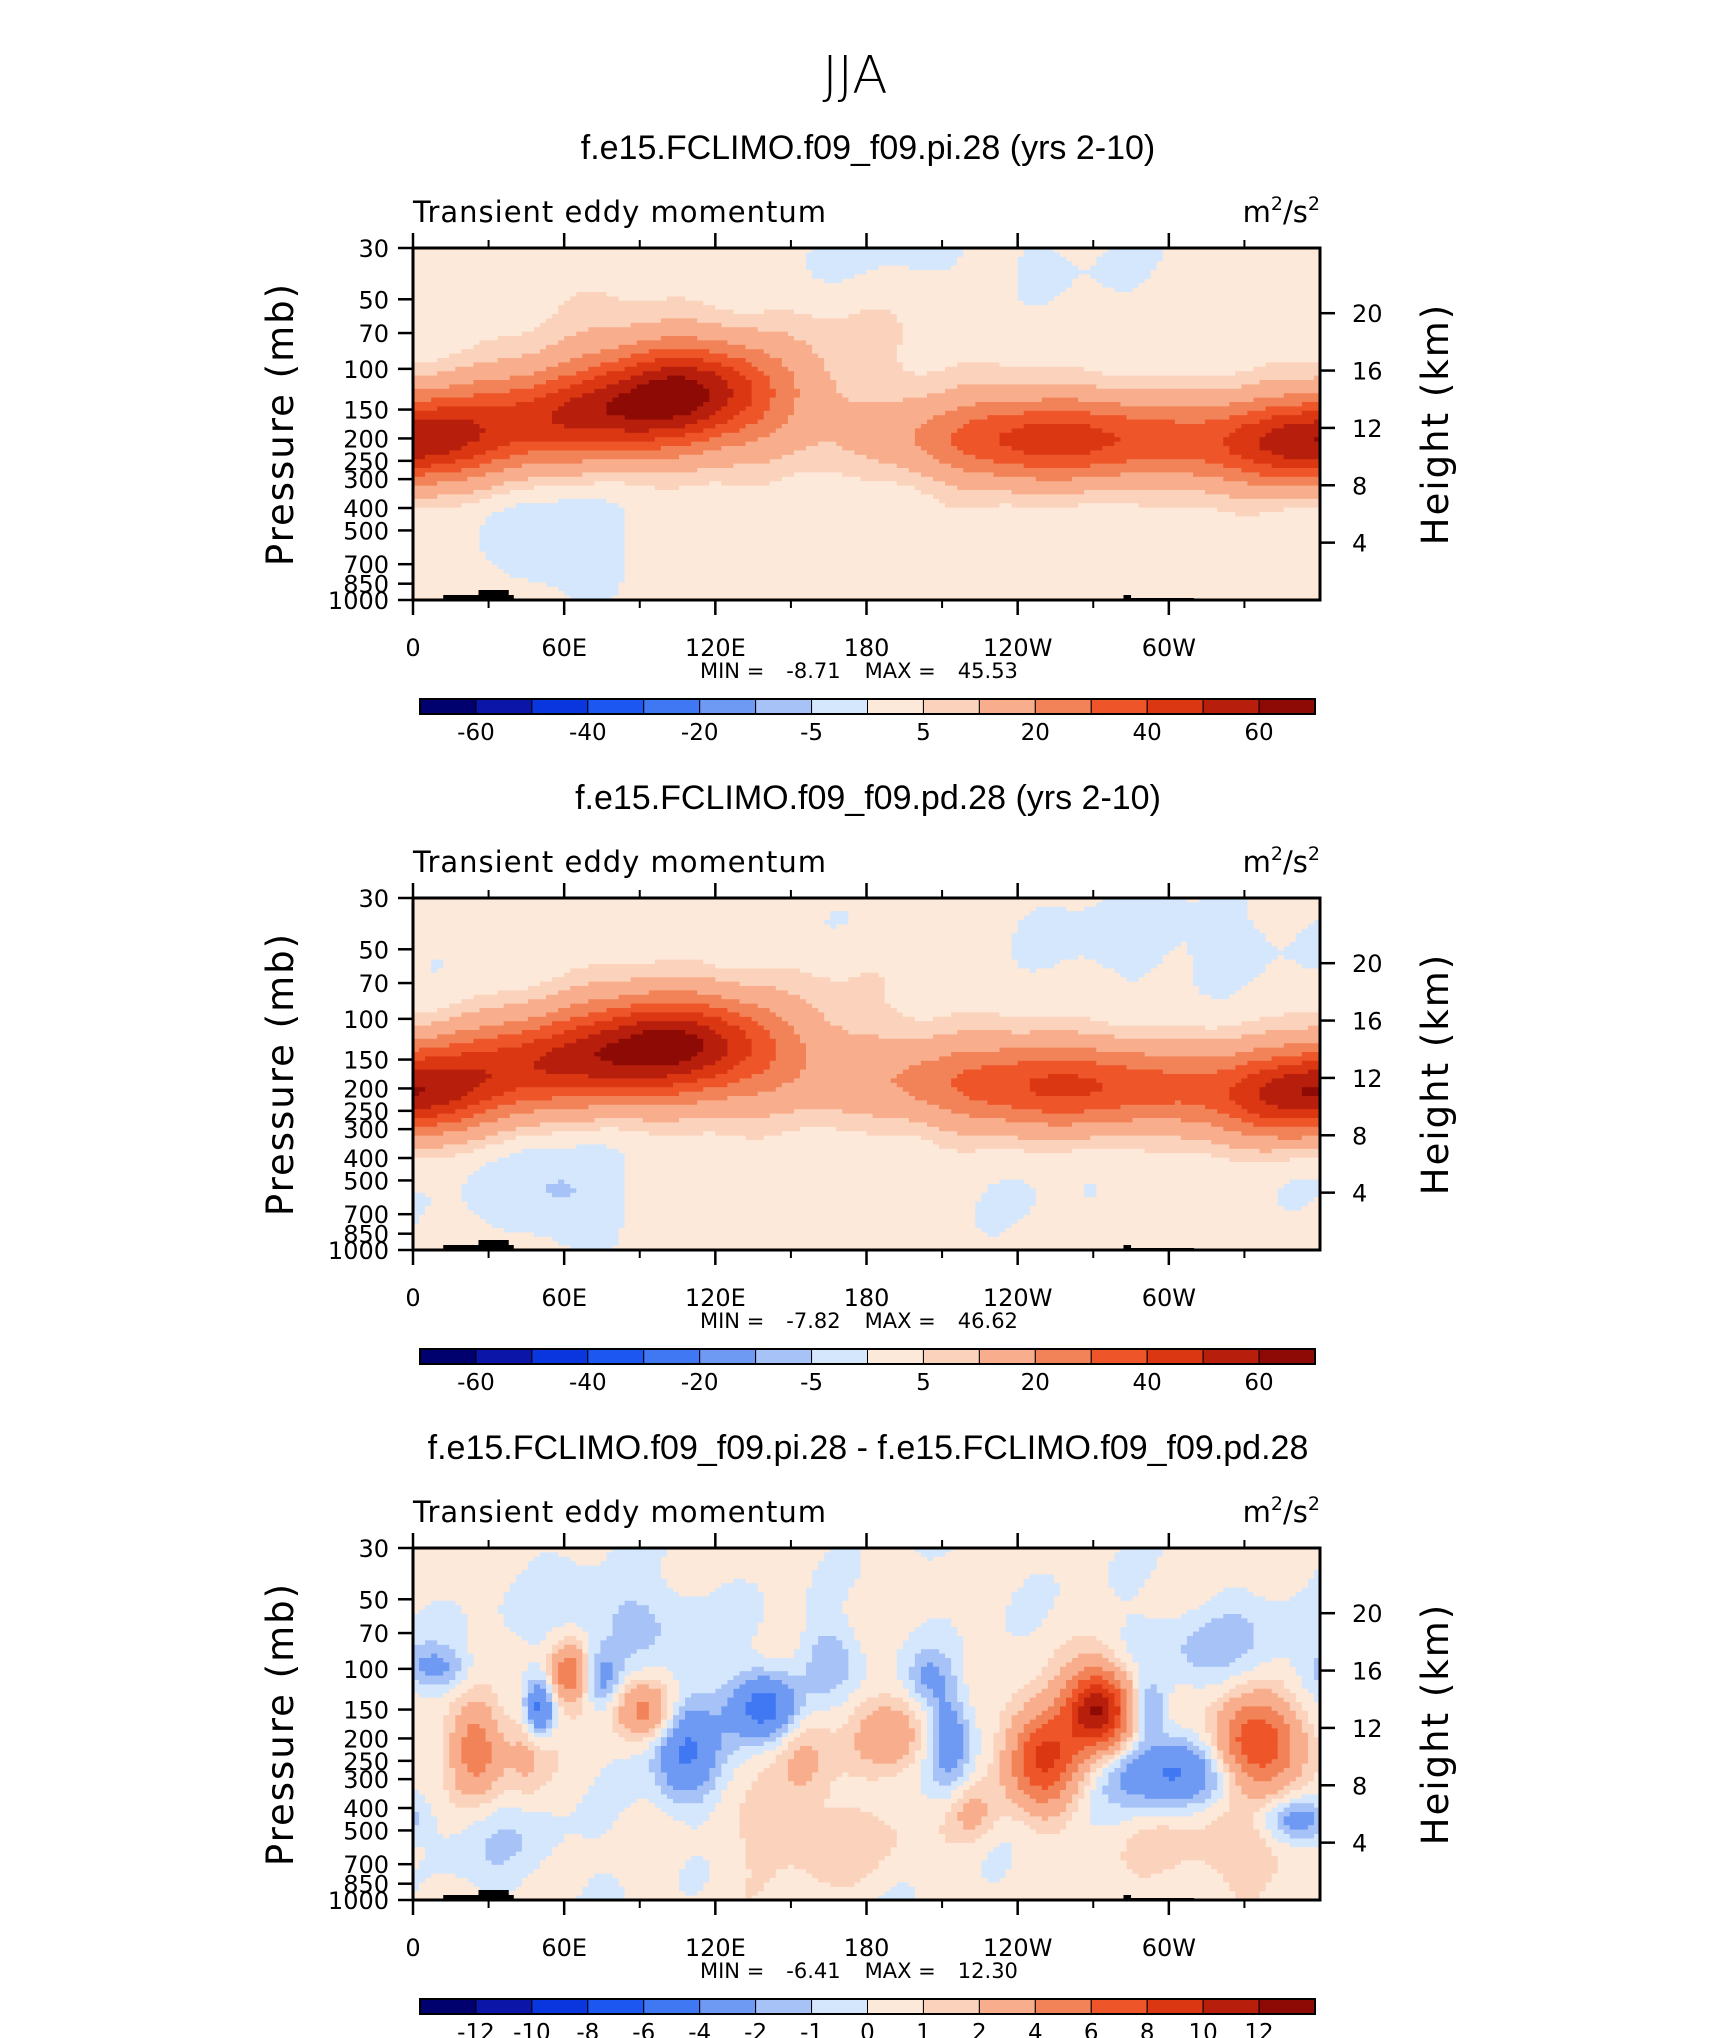 The height and width of the screenshot is (2038, 1710). What do you see at coordinates (564, 648) in the screenshot?
I see `x-tick-label: 60E` at bounding box center [564, 648].